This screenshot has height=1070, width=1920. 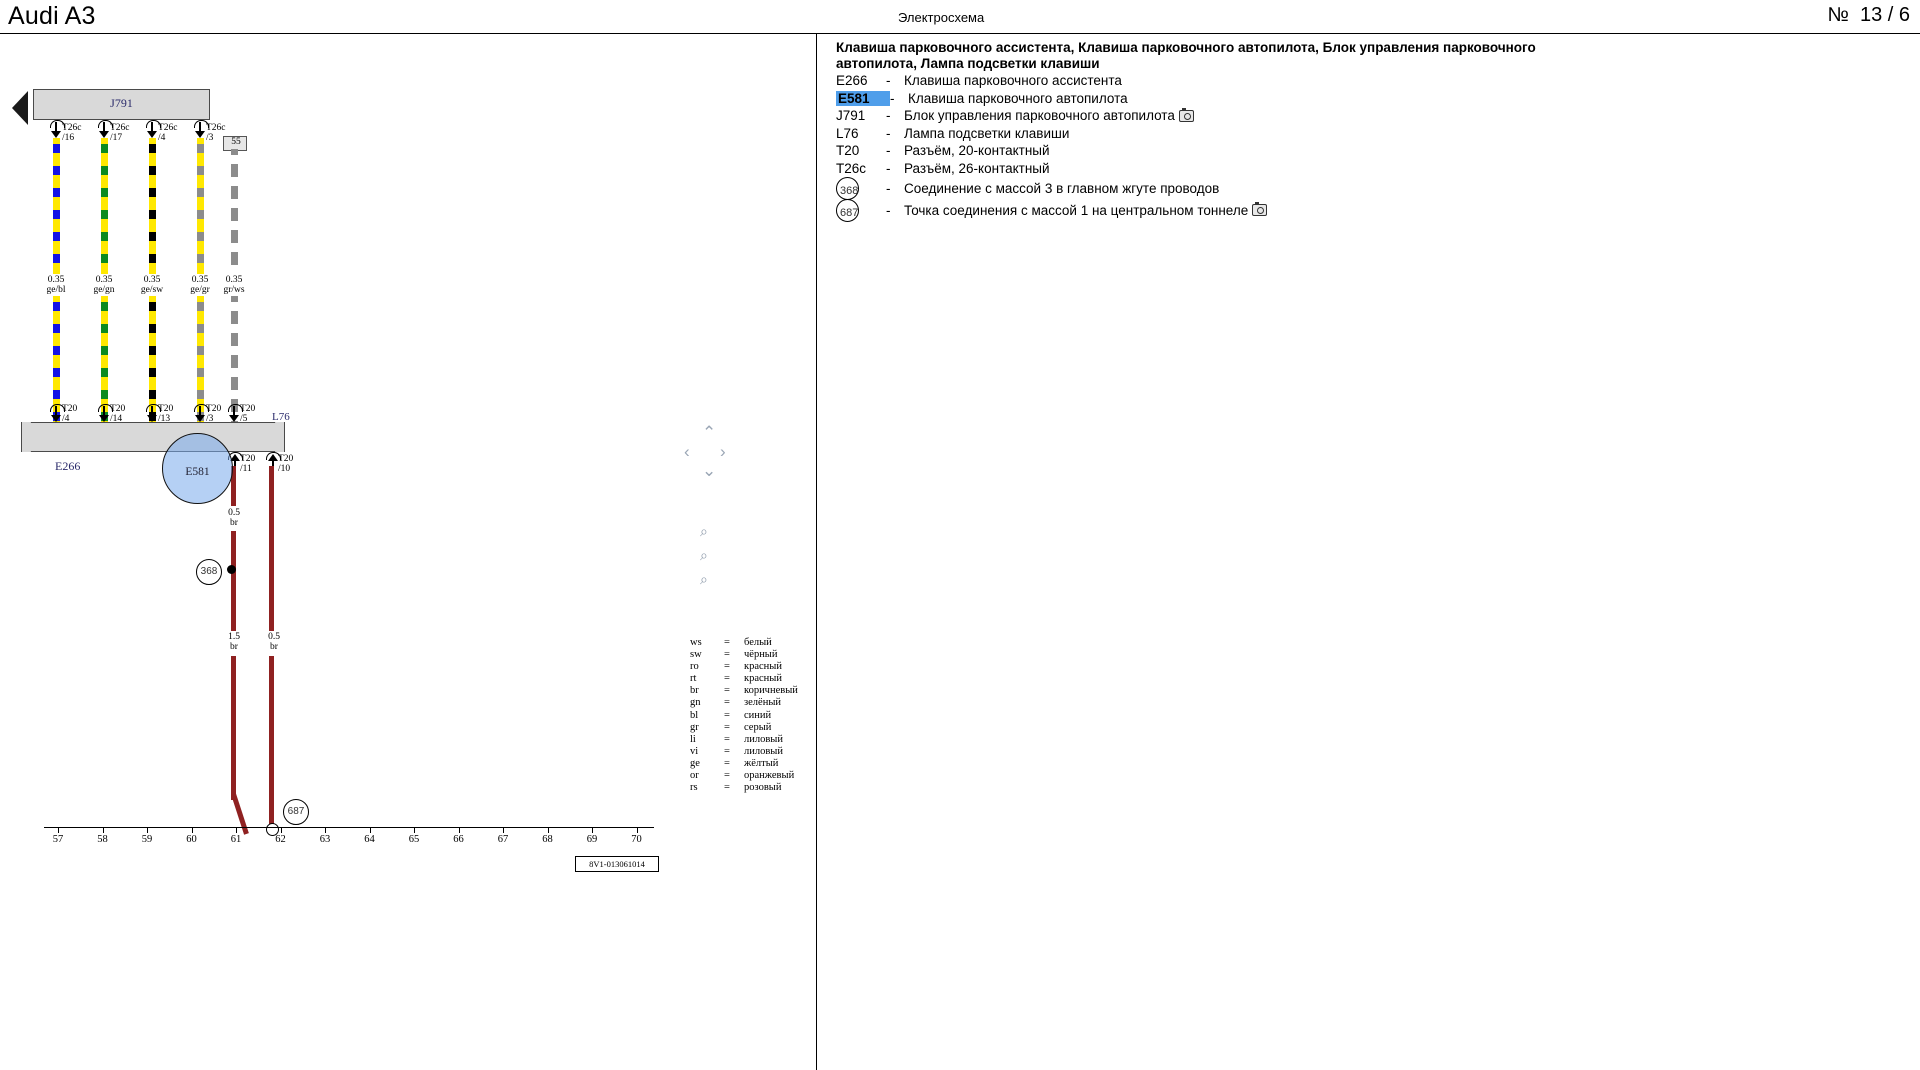 I want to click on color-abbr: vi, so click(x=694, y=751).